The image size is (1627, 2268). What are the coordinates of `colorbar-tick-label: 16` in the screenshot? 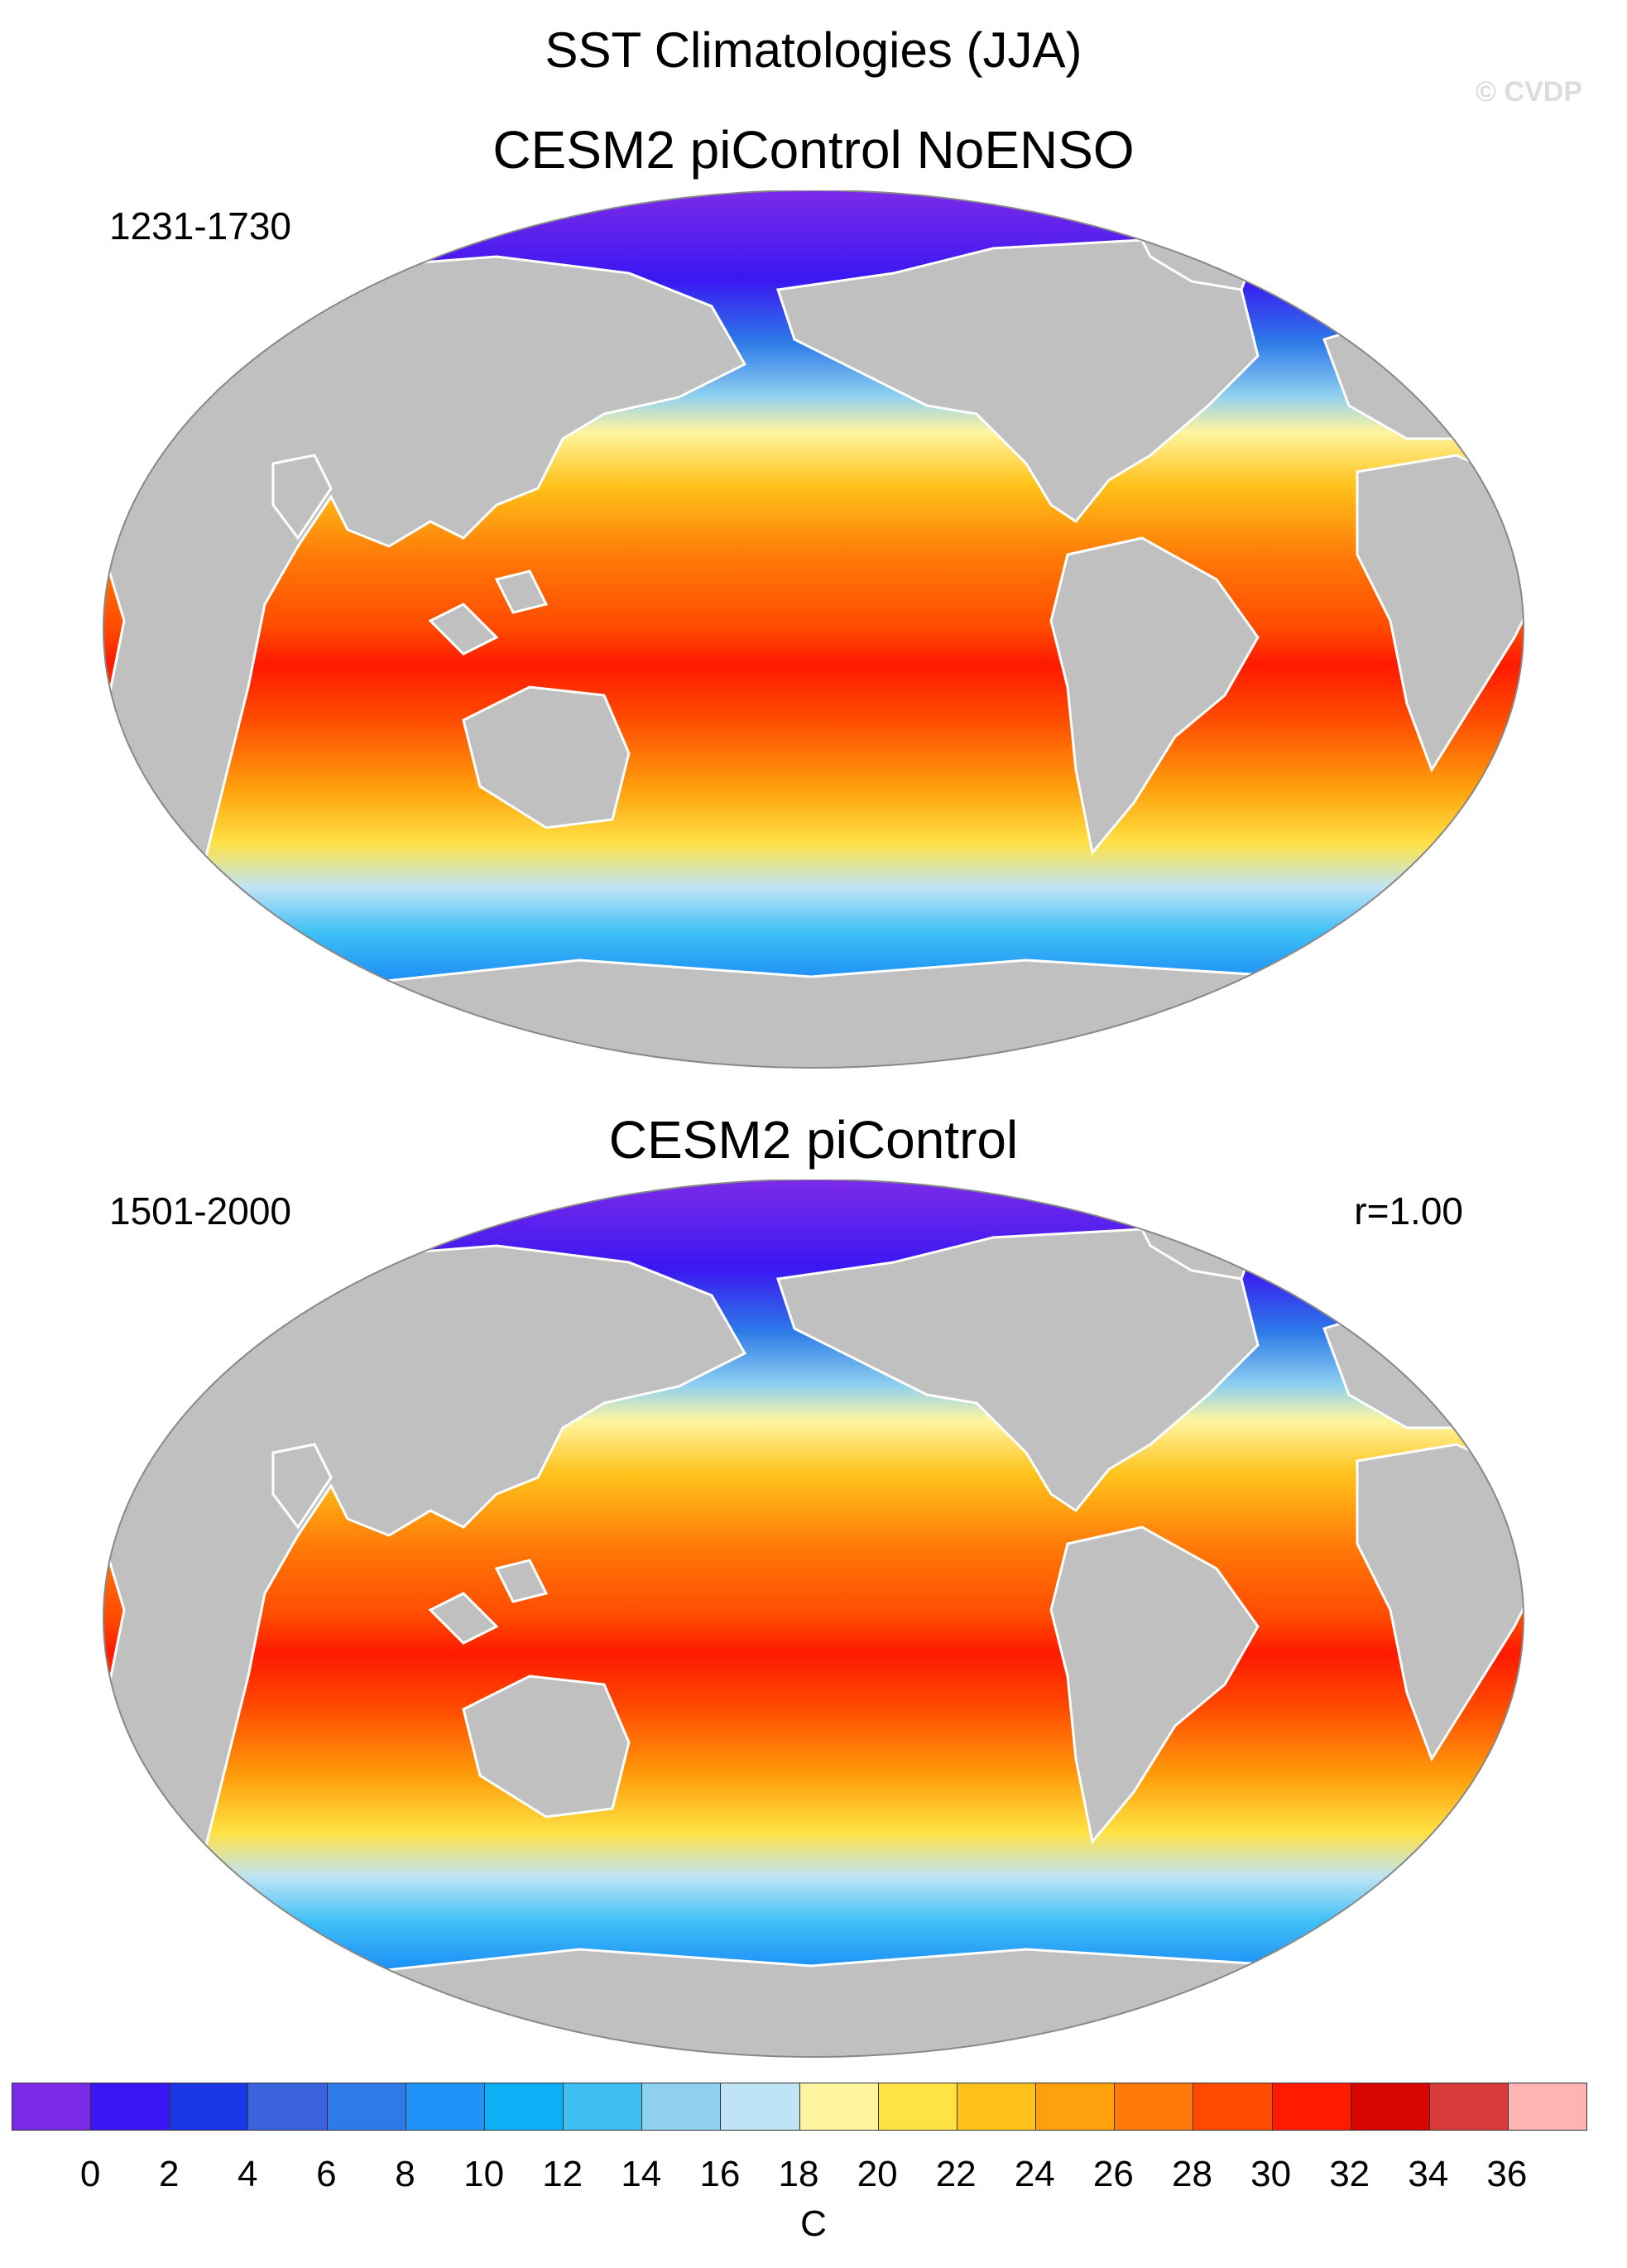 It's located at (720, 2174).